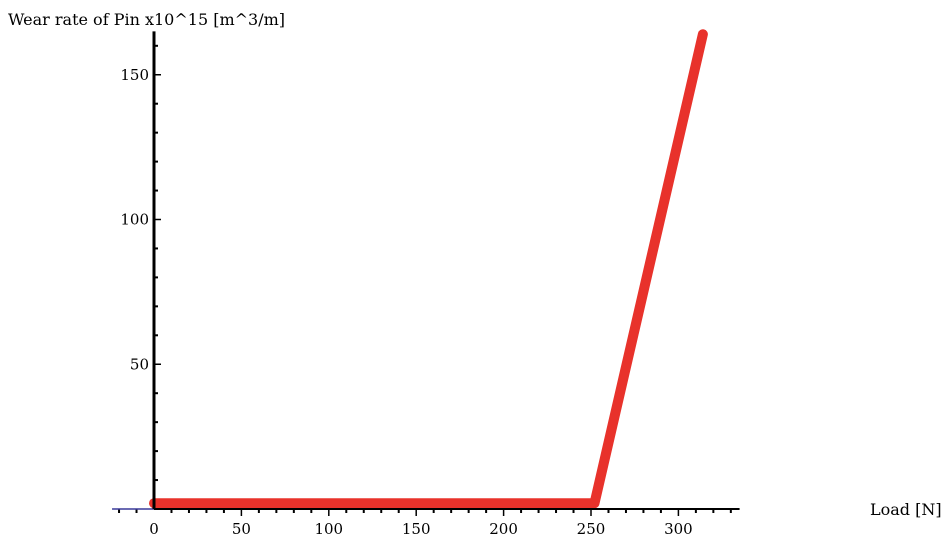 The height and width of the screenshot is (537, 946). I want to click on x-tick-label: 100, so click(328, 528).